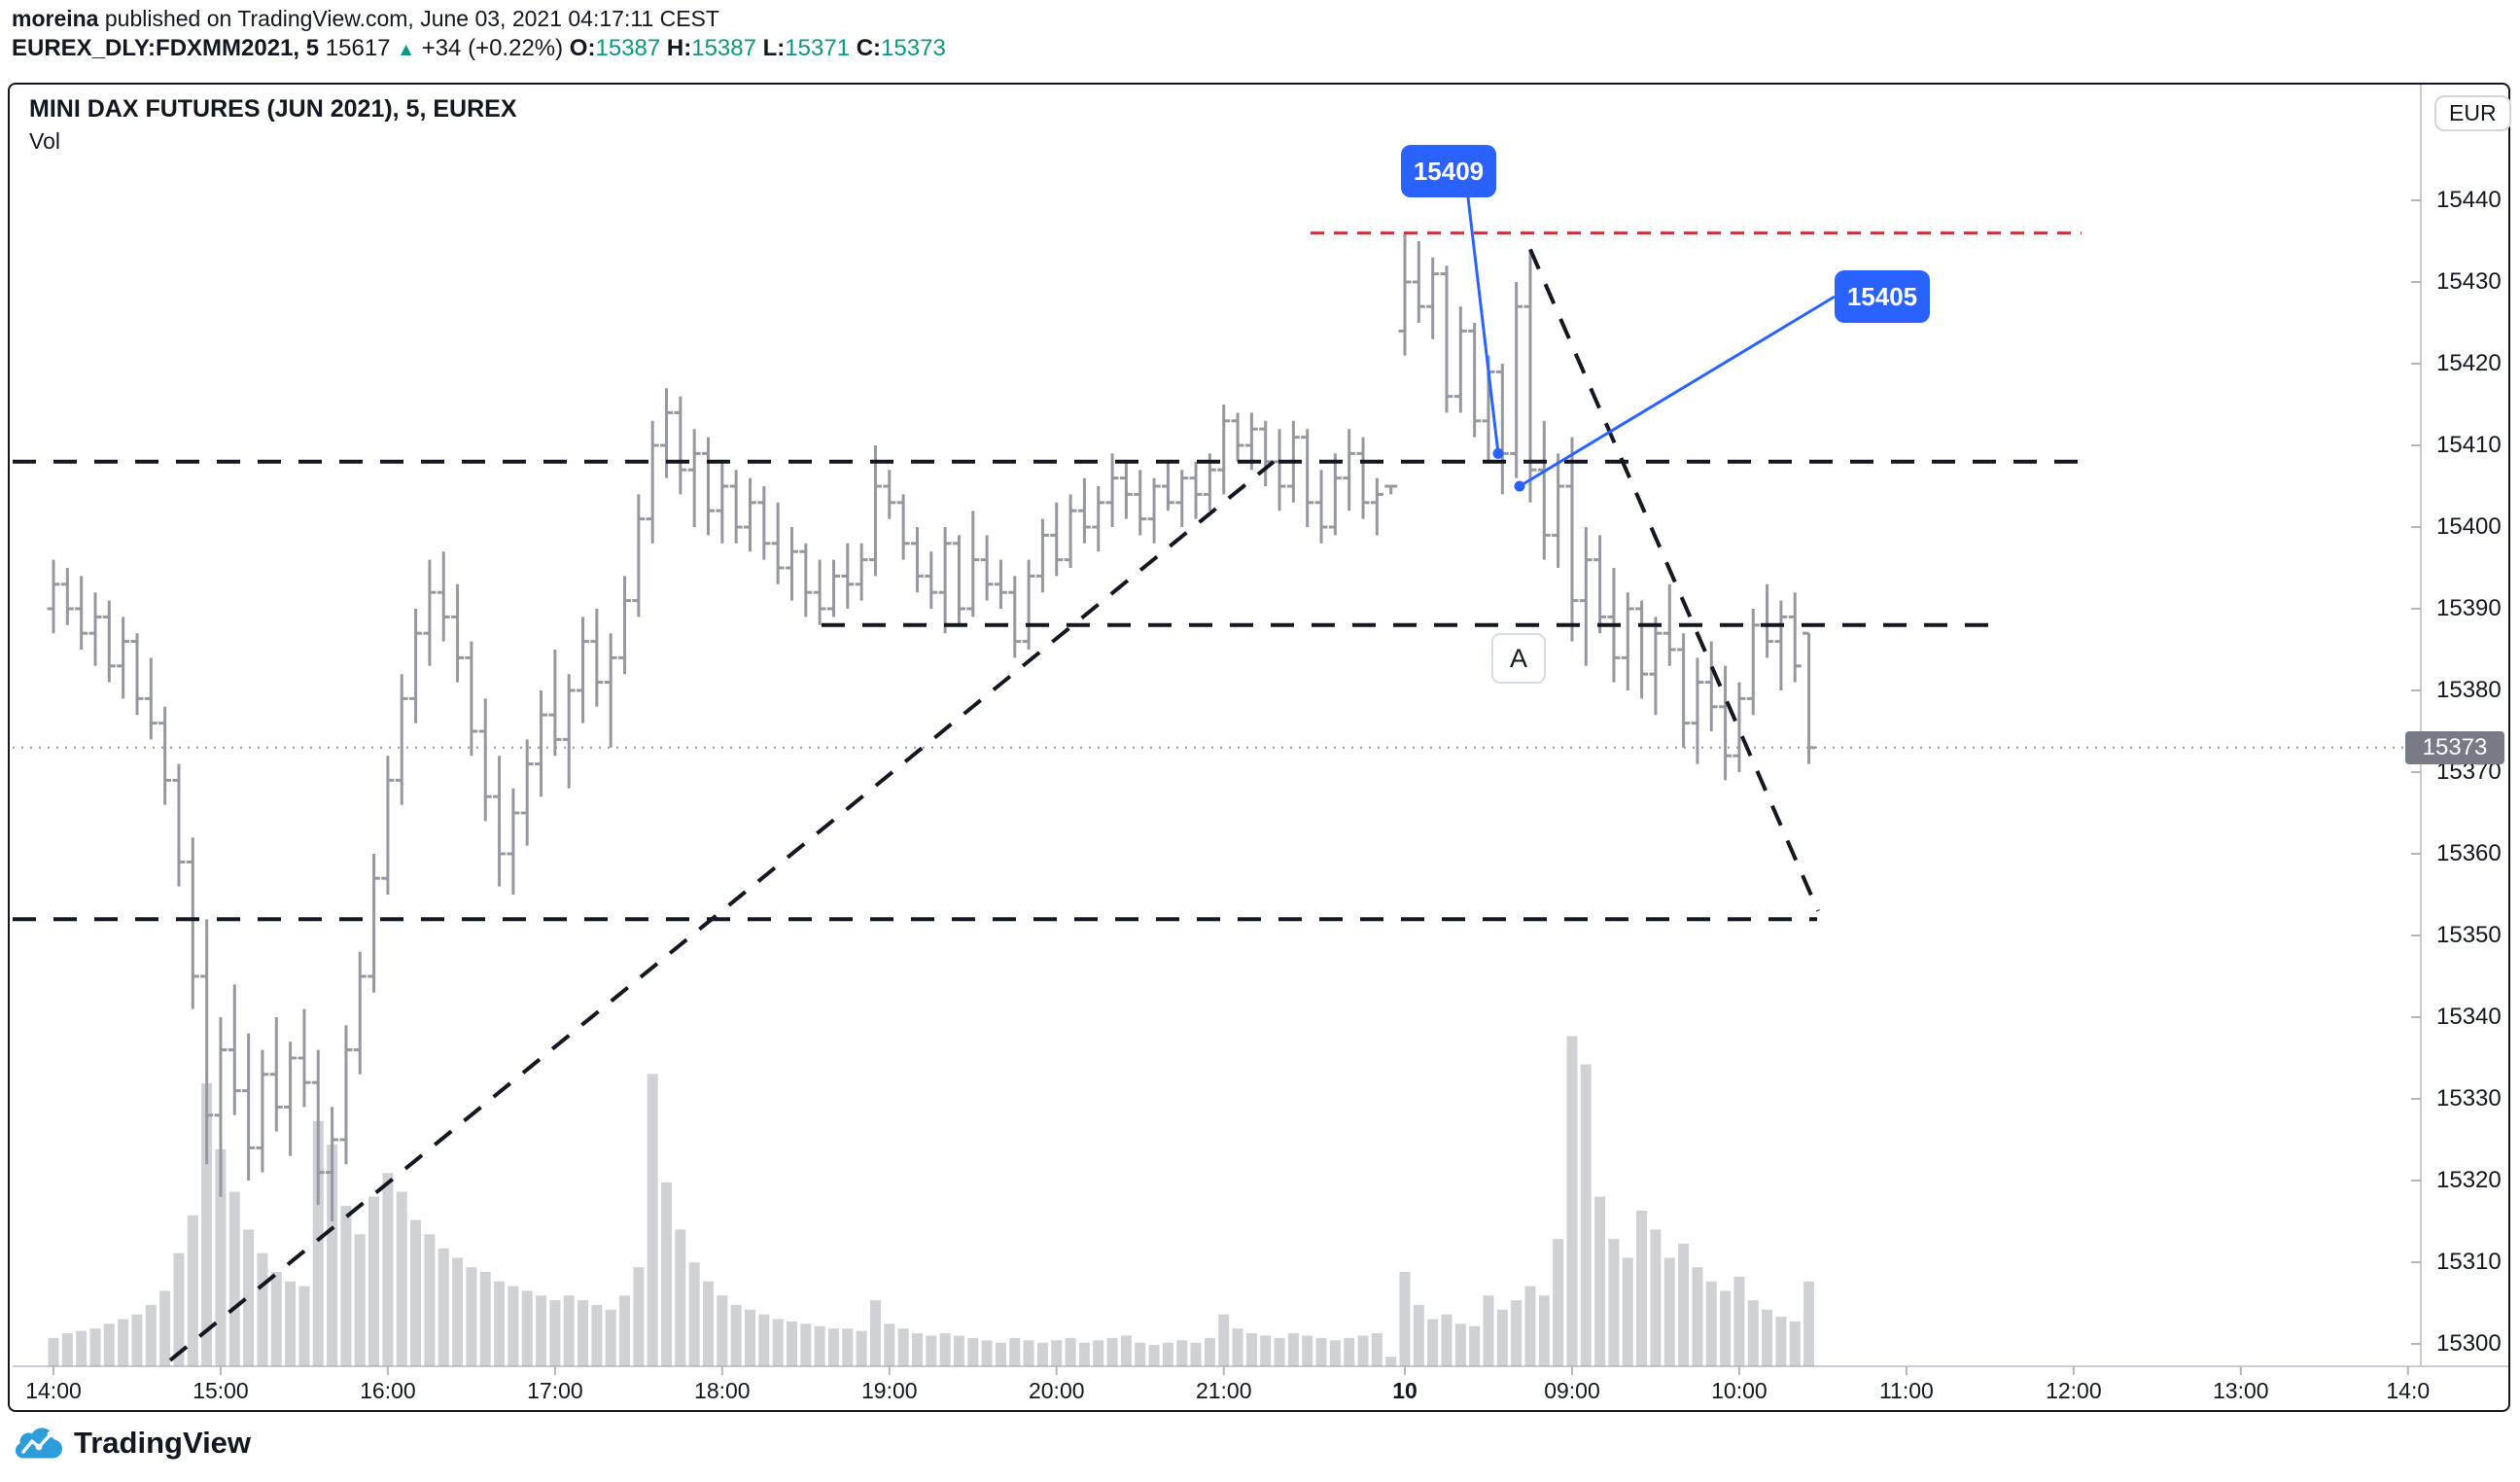 The image size is (2520, 1482). What do you see at coordinates (2469, 608) in the screenshot?
I see `price-axis-label: 15390` at bounding box center [2469, 608].